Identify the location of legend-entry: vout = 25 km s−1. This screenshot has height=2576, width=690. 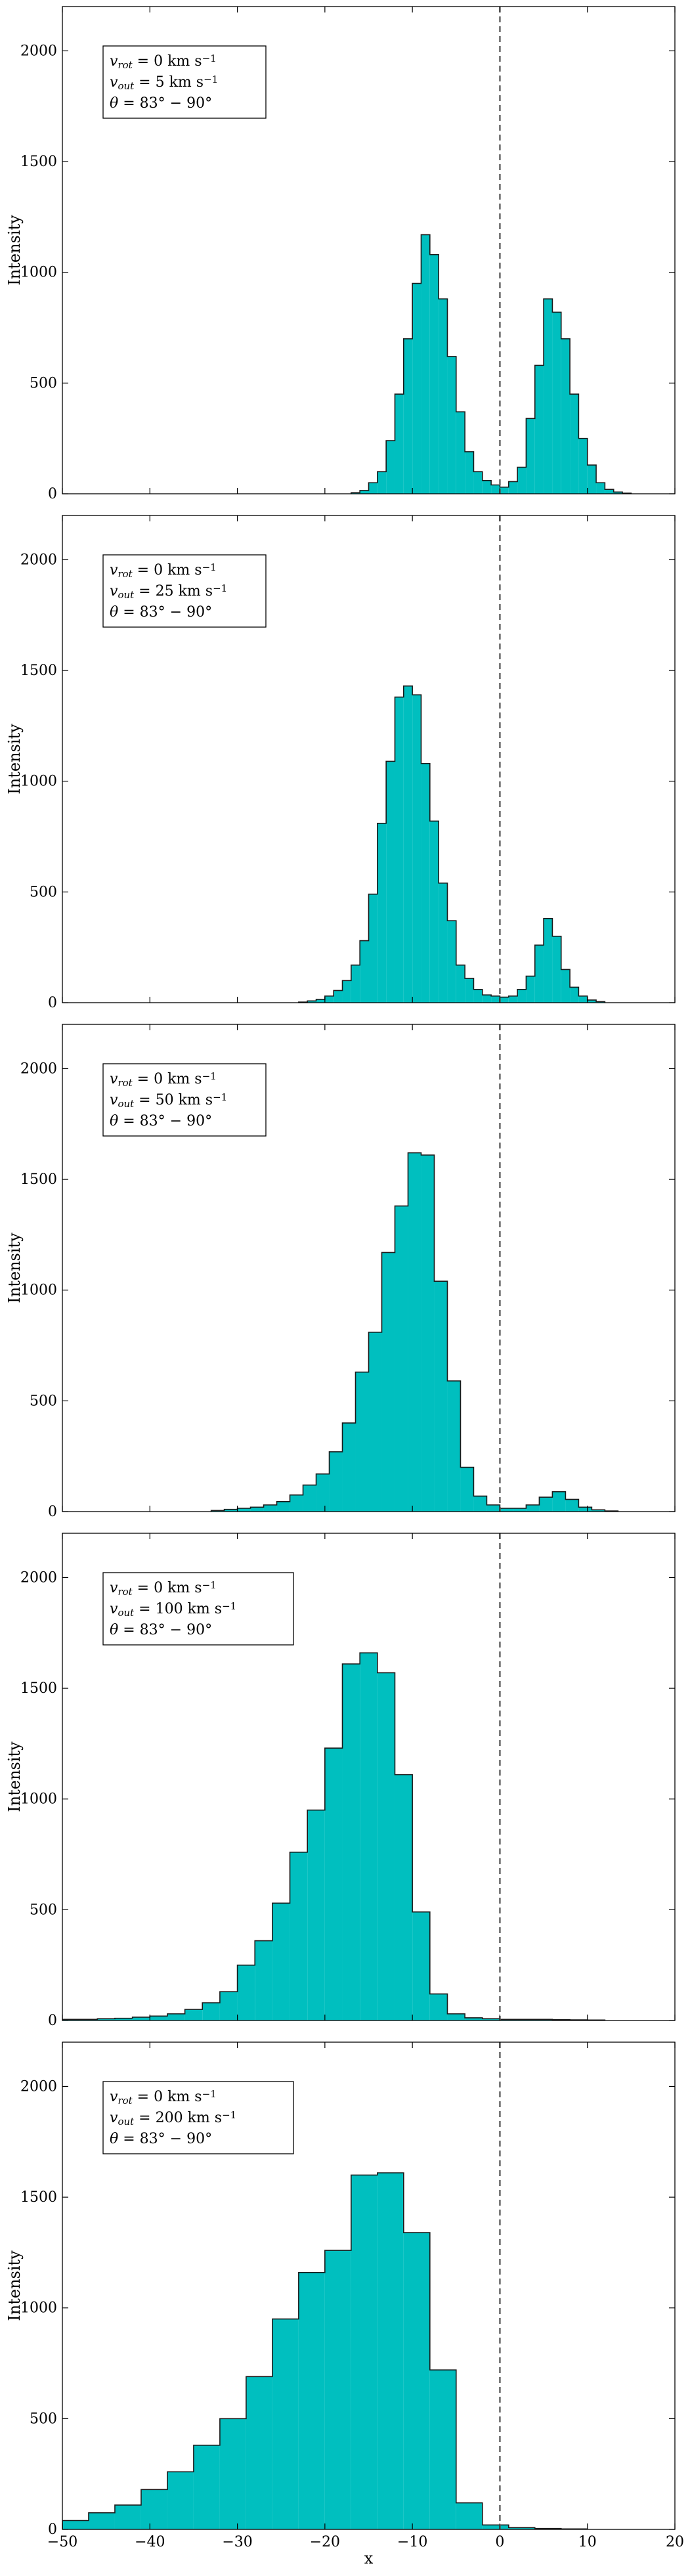
(168, 592).